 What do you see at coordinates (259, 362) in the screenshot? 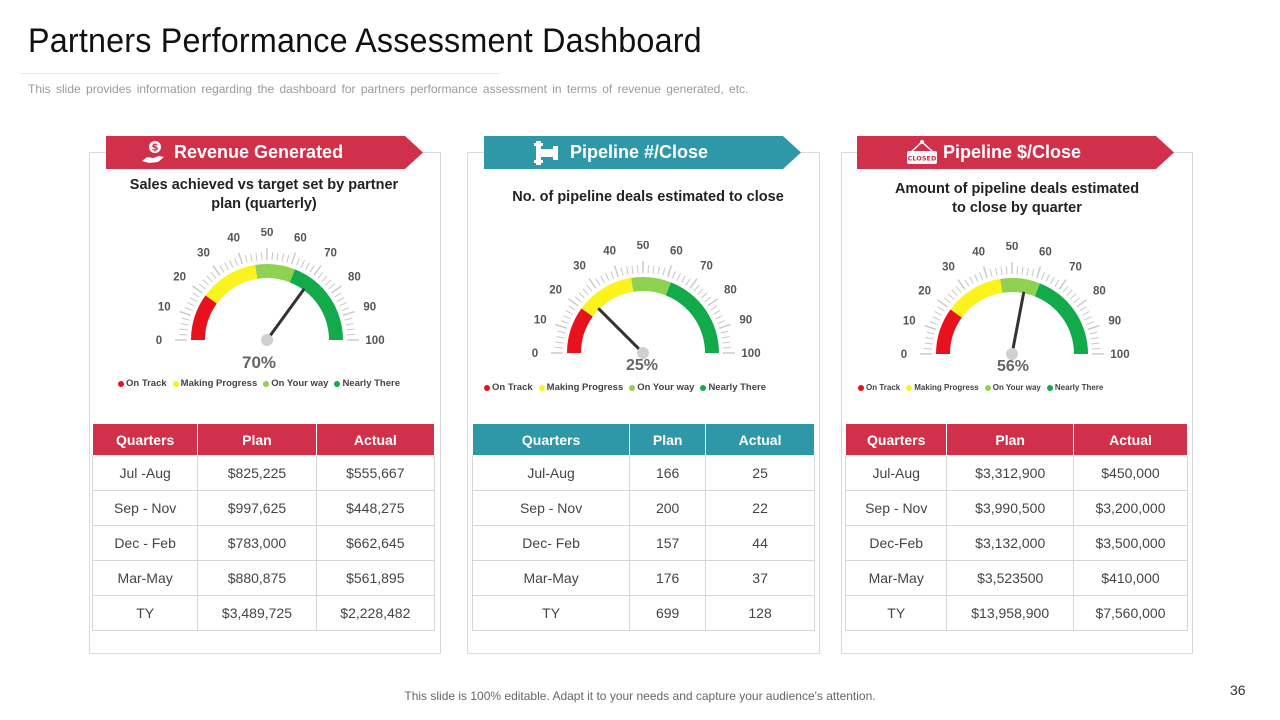
I see `gauge-percentage: 70%` at bounding box center [259, 362].